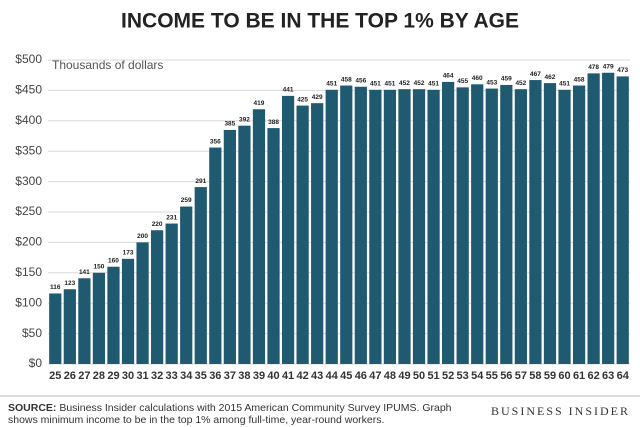 The height and width of the screenshot is (427, 640). Describe the element at coordinates (477, 78) in the screenshot. I see `data-label: 460` at that location.